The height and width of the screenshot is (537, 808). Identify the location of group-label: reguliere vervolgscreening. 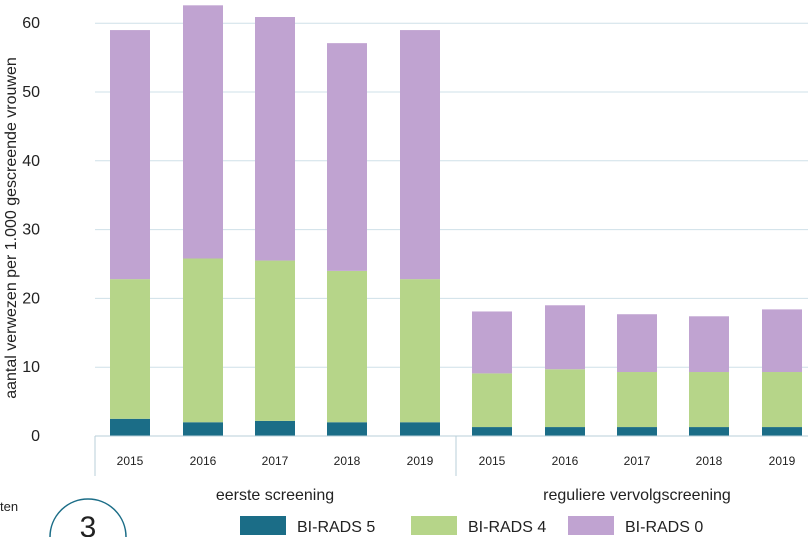
(637, 495).